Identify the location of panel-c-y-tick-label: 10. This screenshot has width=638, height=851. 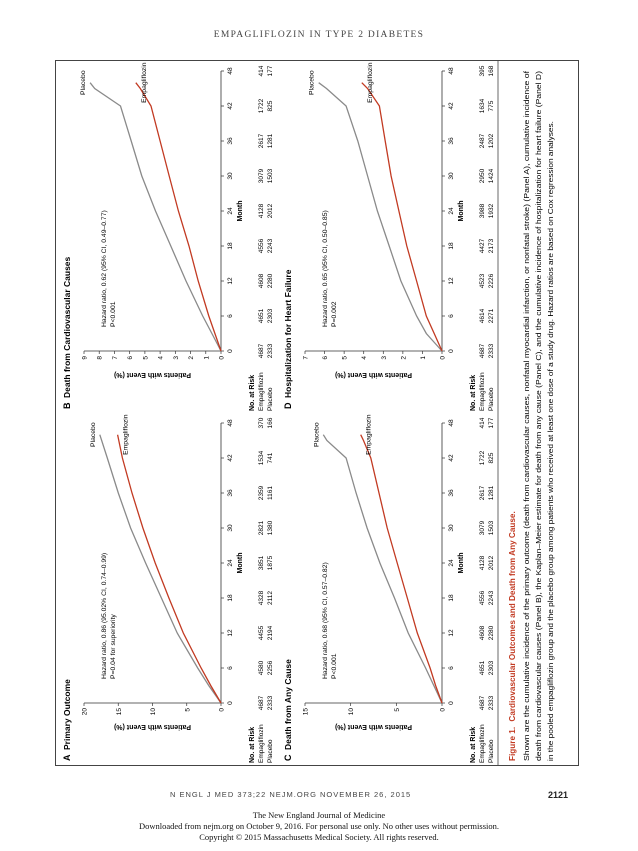
(351, 712).